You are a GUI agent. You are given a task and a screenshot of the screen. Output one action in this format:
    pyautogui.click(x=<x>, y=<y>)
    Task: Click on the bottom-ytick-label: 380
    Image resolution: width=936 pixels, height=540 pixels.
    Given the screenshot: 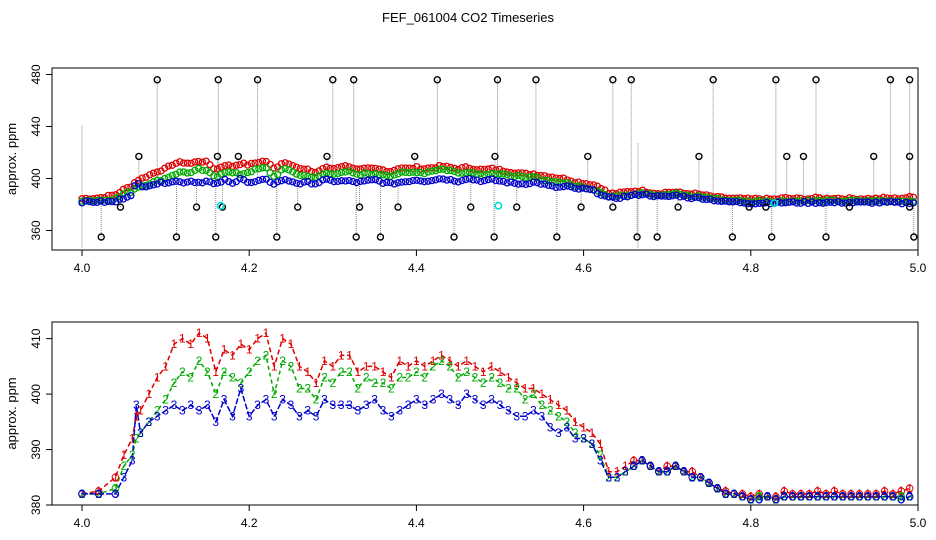 What is the action you would take?
    pyautogui.click(x=36, y=505)
    